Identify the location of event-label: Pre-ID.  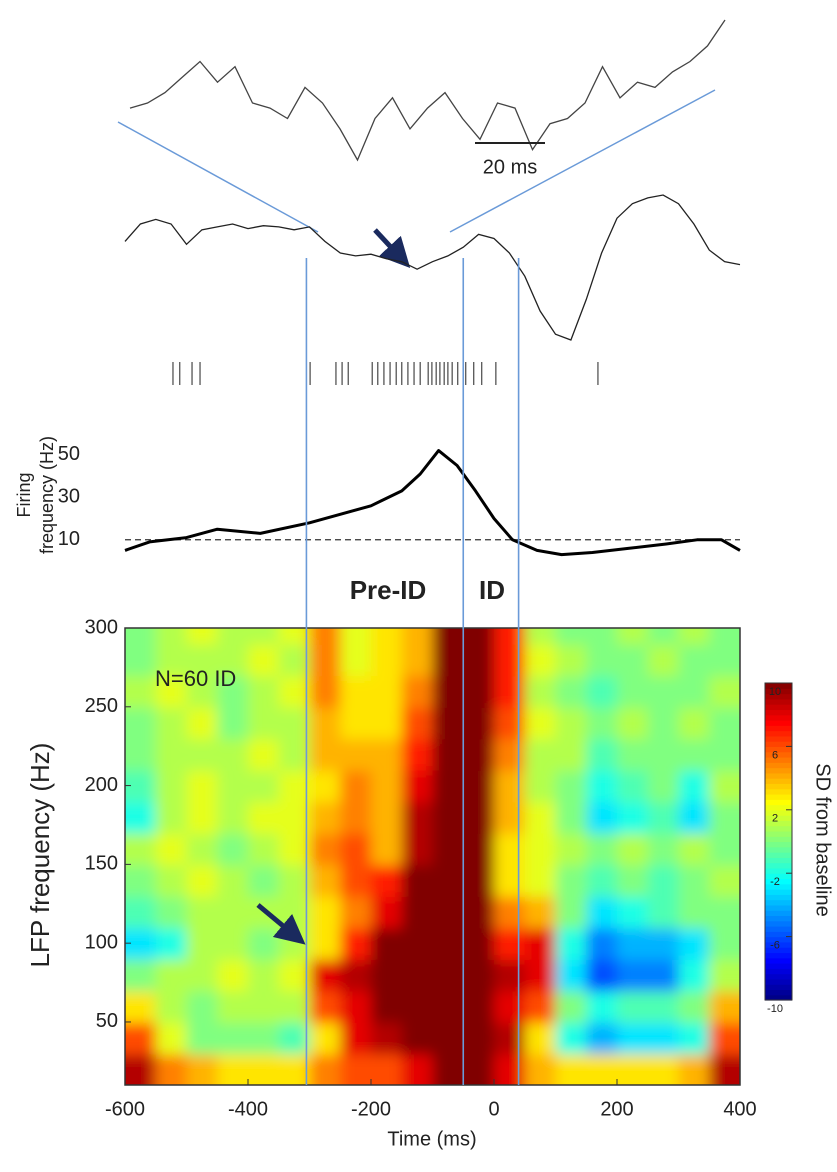
(388, 590).